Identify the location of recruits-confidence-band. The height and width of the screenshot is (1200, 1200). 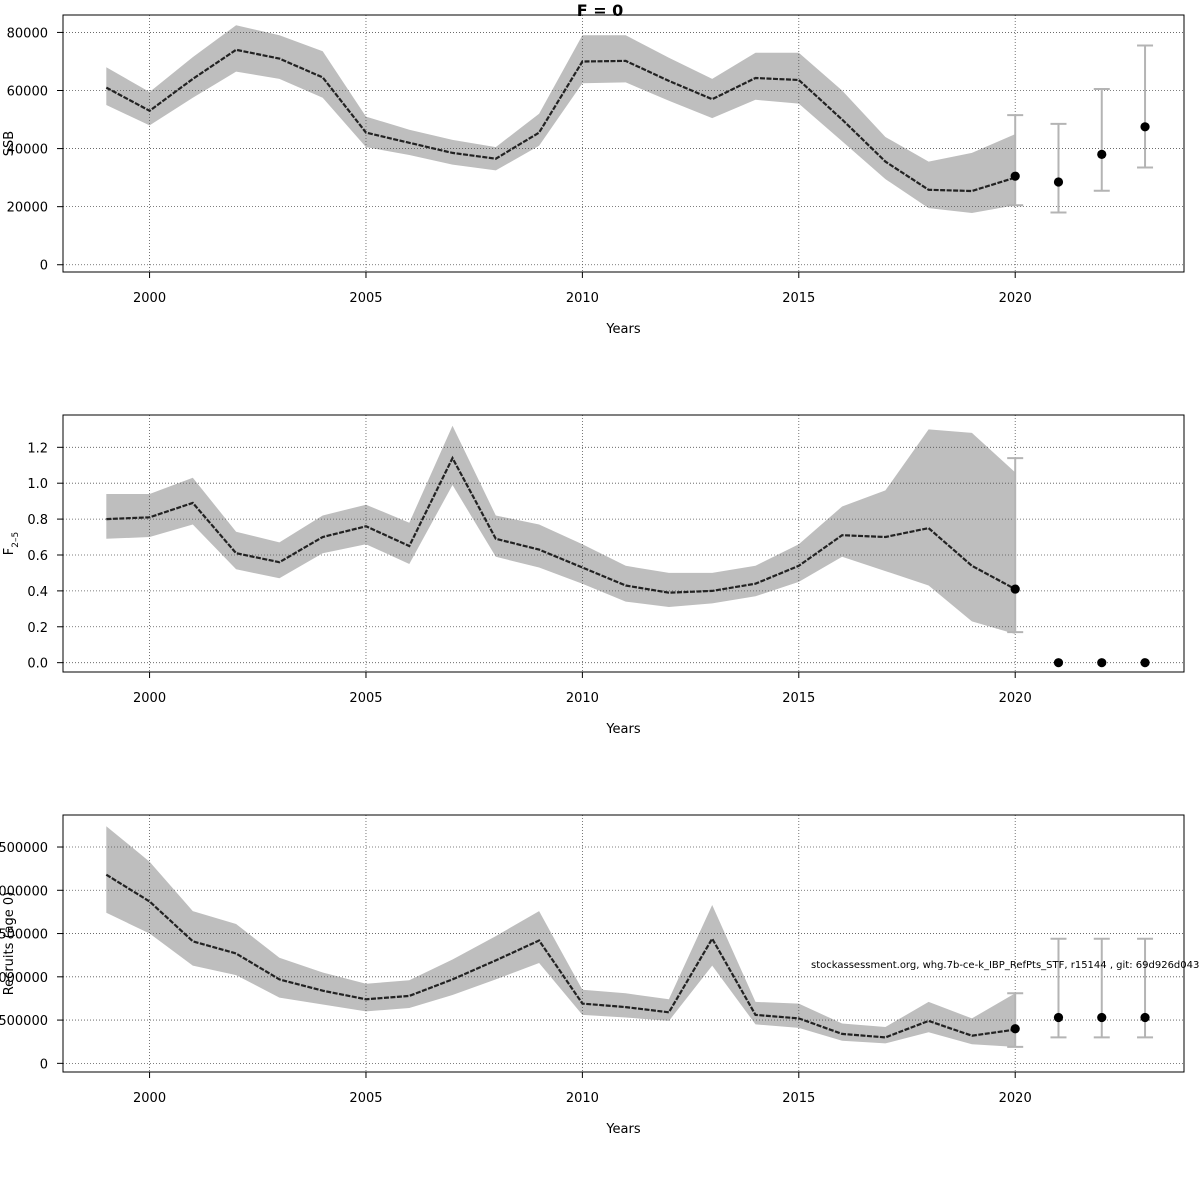
(561, 936).